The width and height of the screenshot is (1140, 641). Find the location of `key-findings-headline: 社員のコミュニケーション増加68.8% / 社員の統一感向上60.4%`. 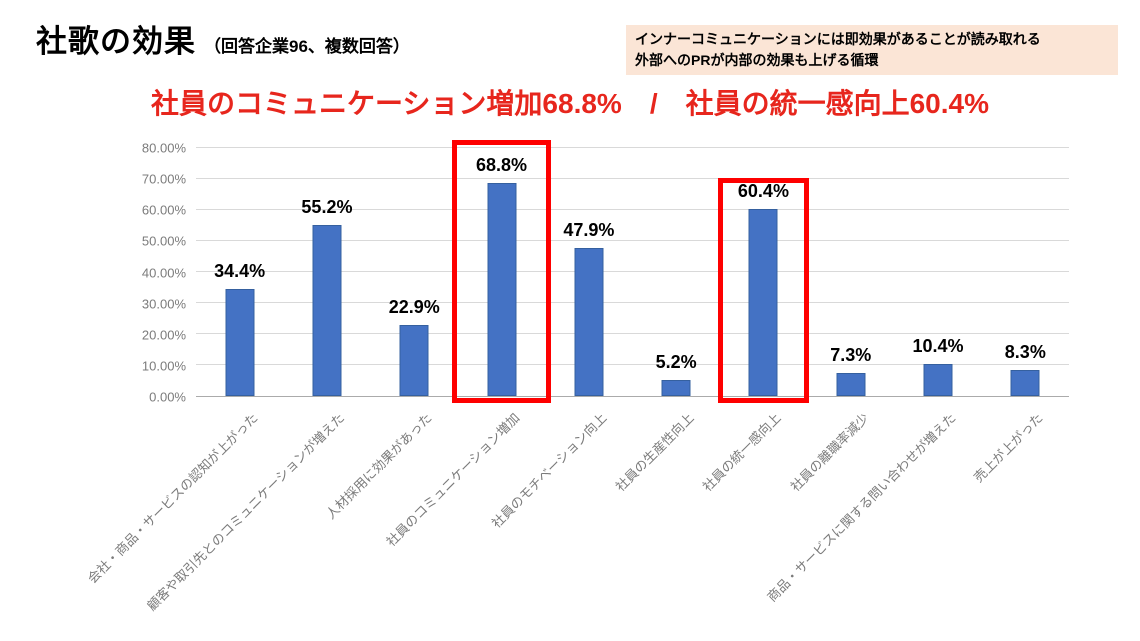

key-findings-headline: 社員のコミュニケーション増加68.8% / 社員の統一感向上60.4% is located at coordinates (569, 103).